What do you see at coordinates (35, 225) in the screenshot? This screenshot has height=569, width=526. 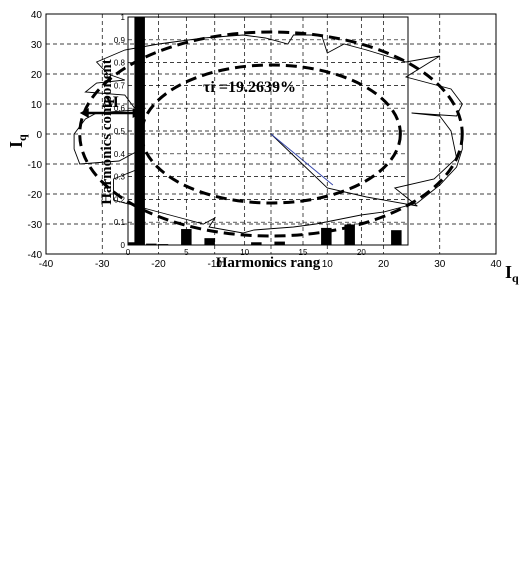 I see `y-tick-label: -30` at bounding box center [35, 225].